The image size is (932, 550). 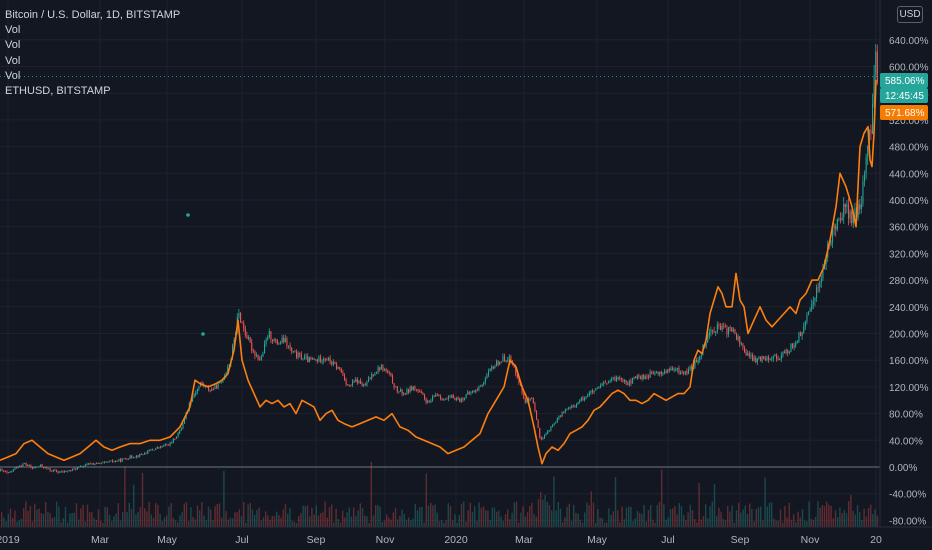 I want to click on legend-volume-1: Vol, so click(x=13, y=30).